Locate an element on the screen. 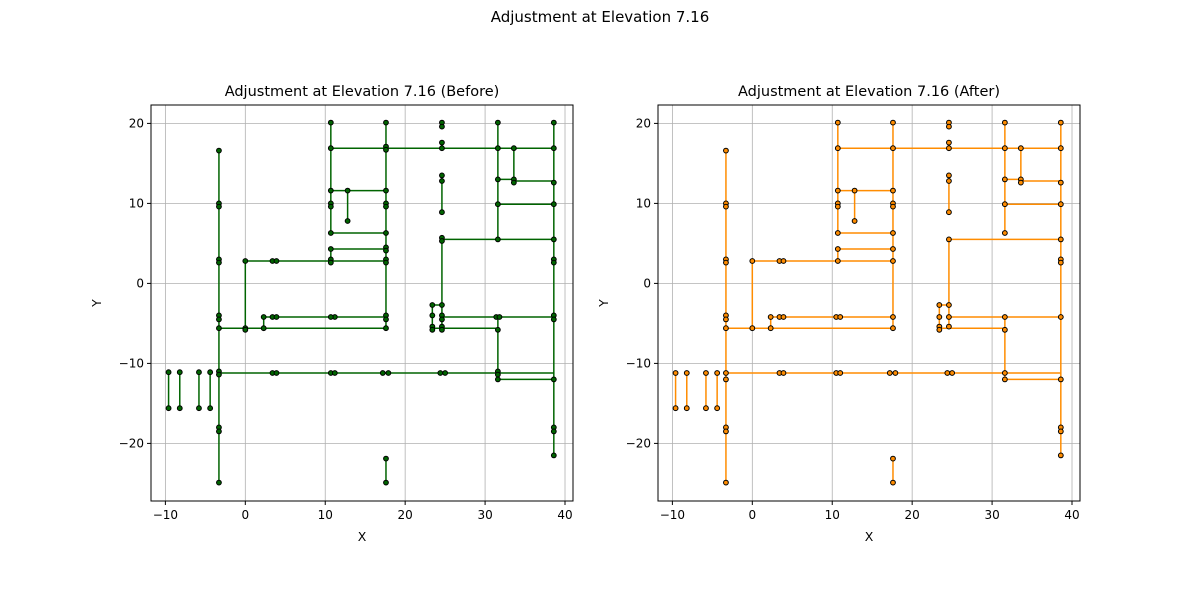 The height and width of the screenshot is (600, 1200). after-xtick-label: 30 is located at coordinates (991, 515).